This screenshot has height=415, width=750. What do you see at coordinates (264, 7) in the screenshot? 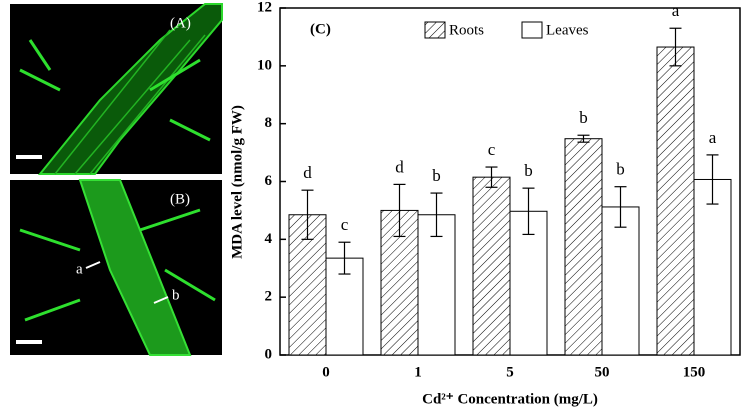
I see `y-tick-label: 12` at bounding box center [264, 7].